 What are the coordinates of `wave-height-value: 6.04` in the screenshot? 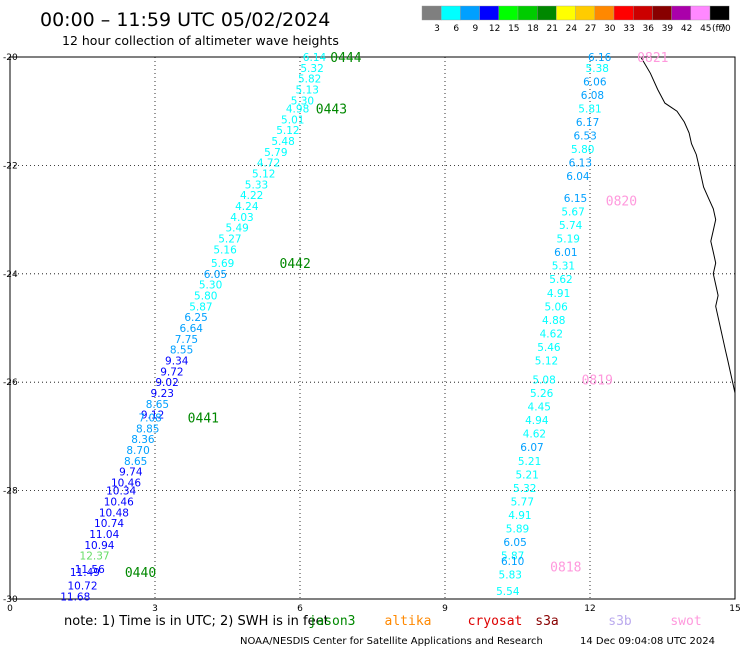 It's located at (578, 177).